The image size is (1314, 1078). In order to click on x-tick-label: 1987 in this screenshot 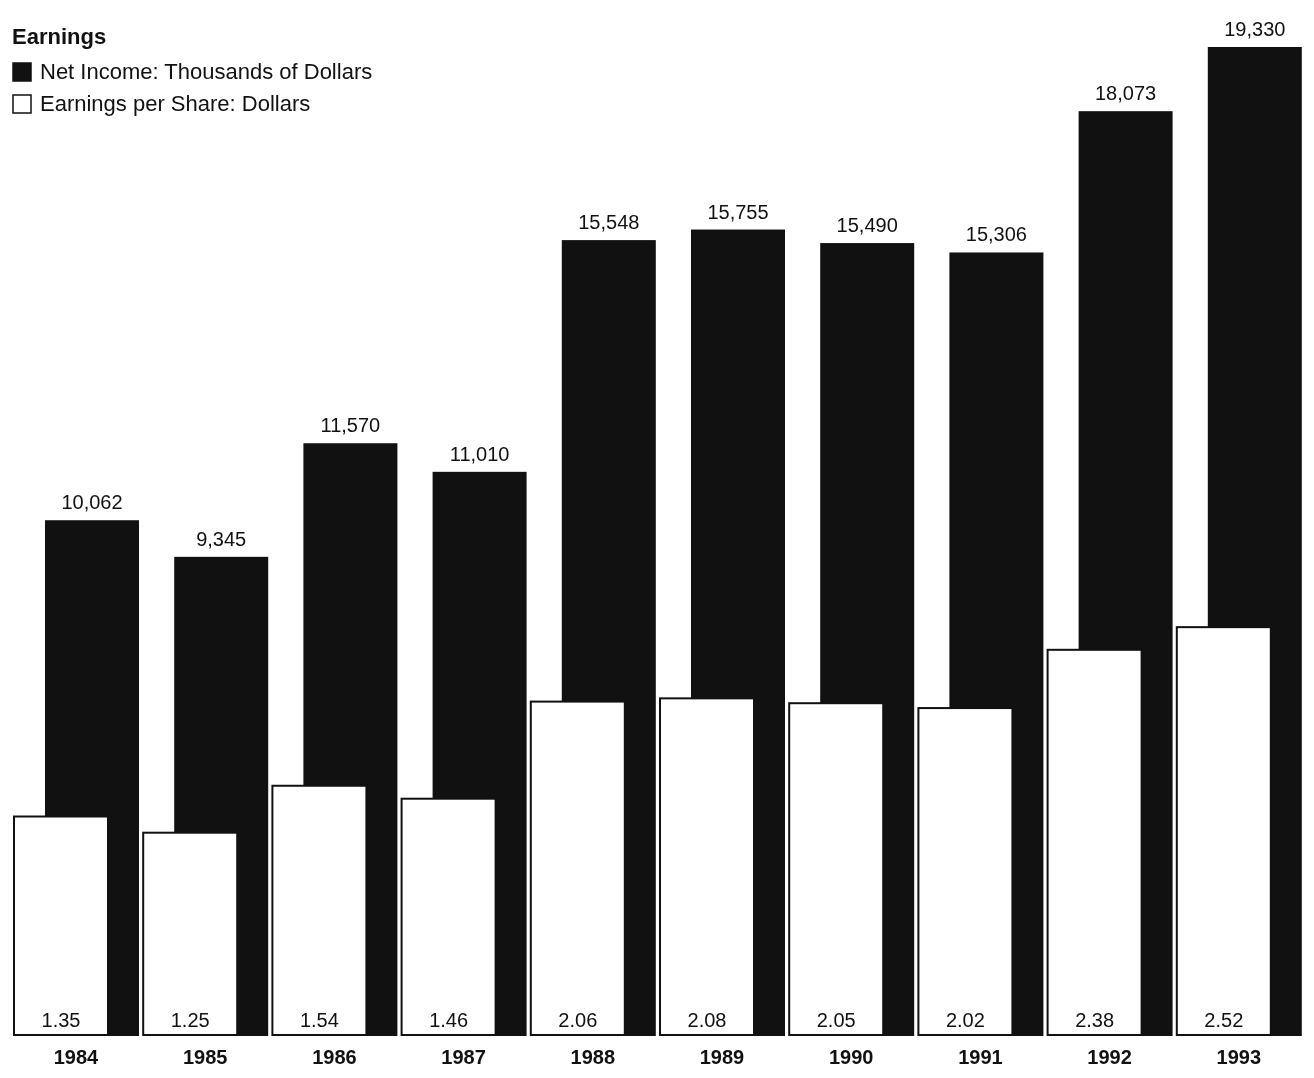, I will do `click(463, 1057)`.